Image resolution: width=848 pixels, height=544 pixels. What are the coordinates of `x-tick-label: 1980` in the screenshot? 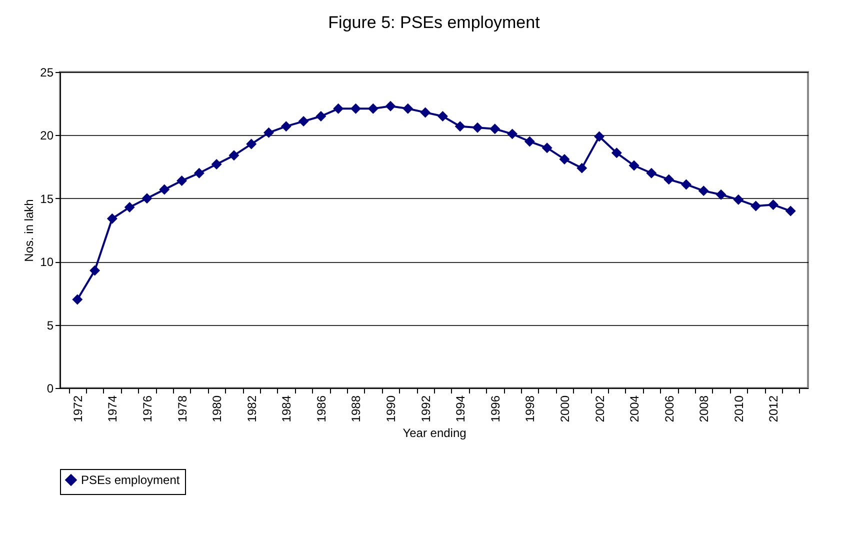 It's located at (217, 408).